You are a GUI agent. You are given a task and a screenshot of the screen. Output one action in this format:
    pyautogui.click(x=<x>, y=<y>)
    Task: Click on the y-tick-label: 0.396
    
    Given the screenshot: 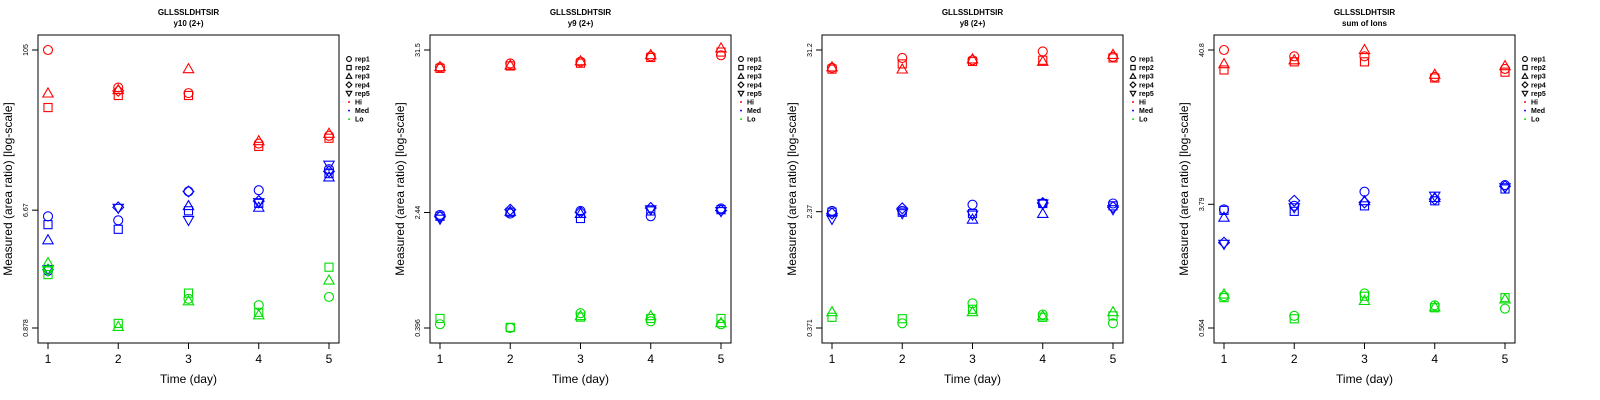 What is the action you would take?
    pyautogui.click(x=418, y=328)
    